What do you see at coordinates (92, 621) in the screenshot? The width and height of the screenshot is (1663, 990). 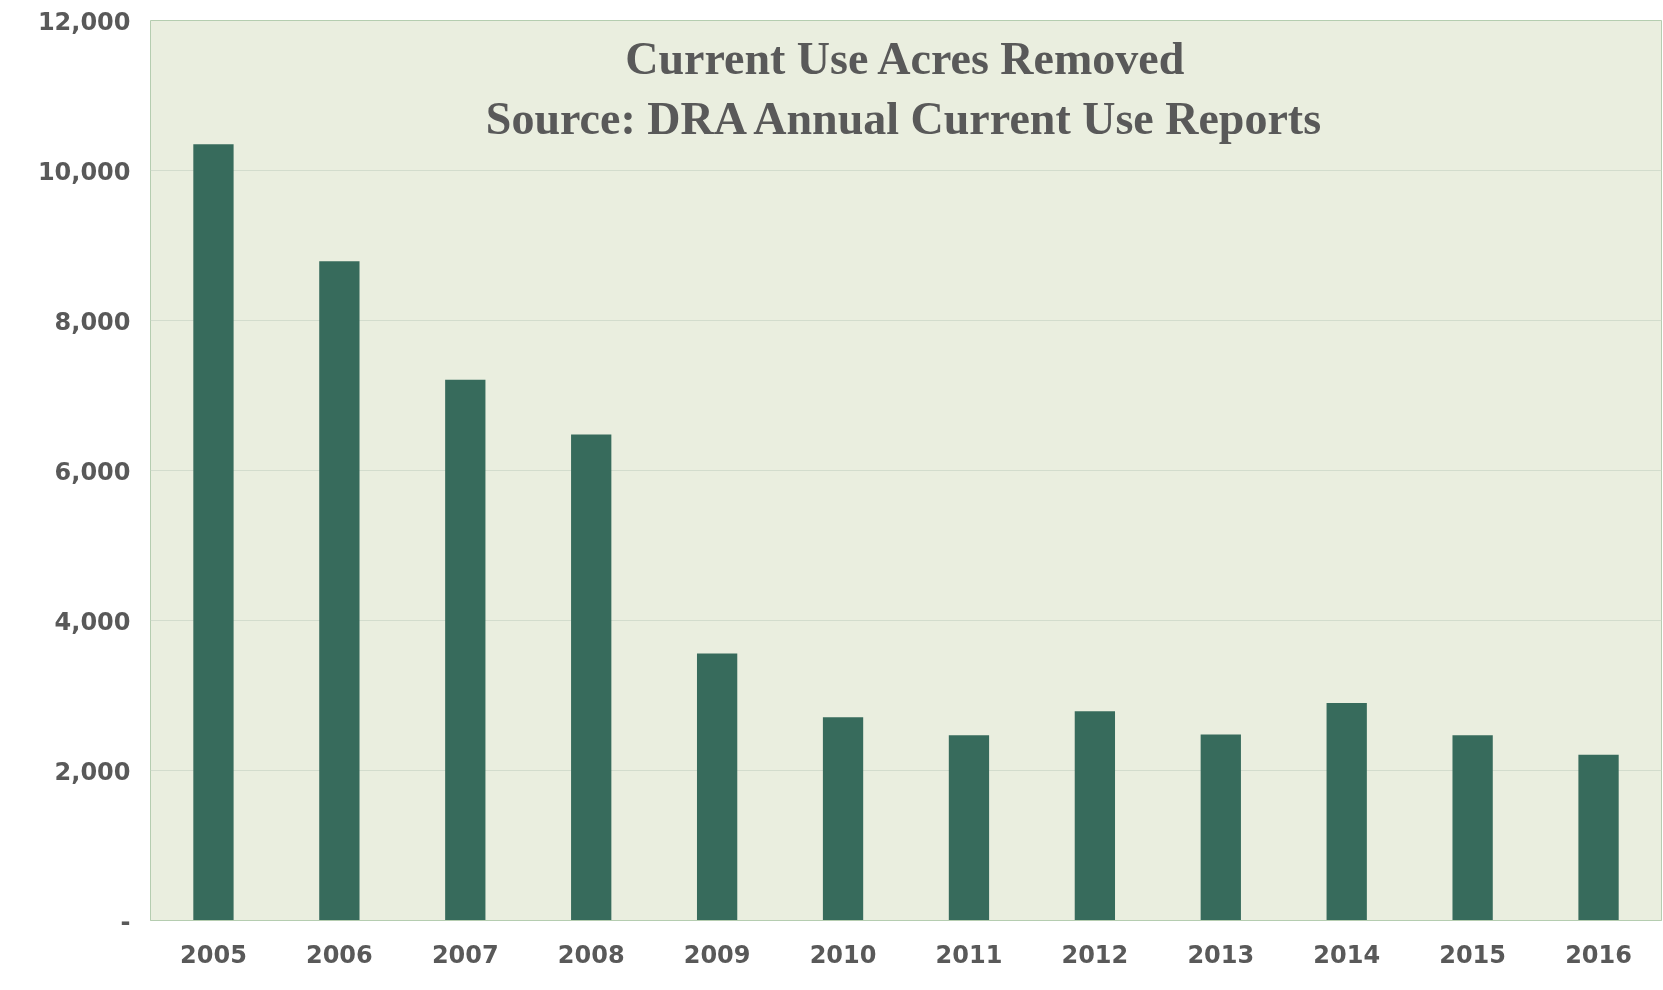 I see `y-tick-label: 4,000` at bounding box center [92, 621].